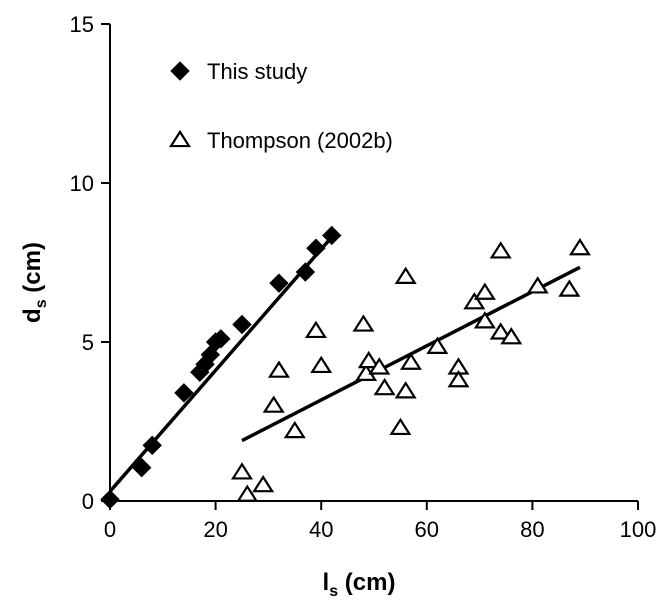  Describe the element at coordinates (82, 183) in the screenshot. I see `y-tick-label: 10` at that location.